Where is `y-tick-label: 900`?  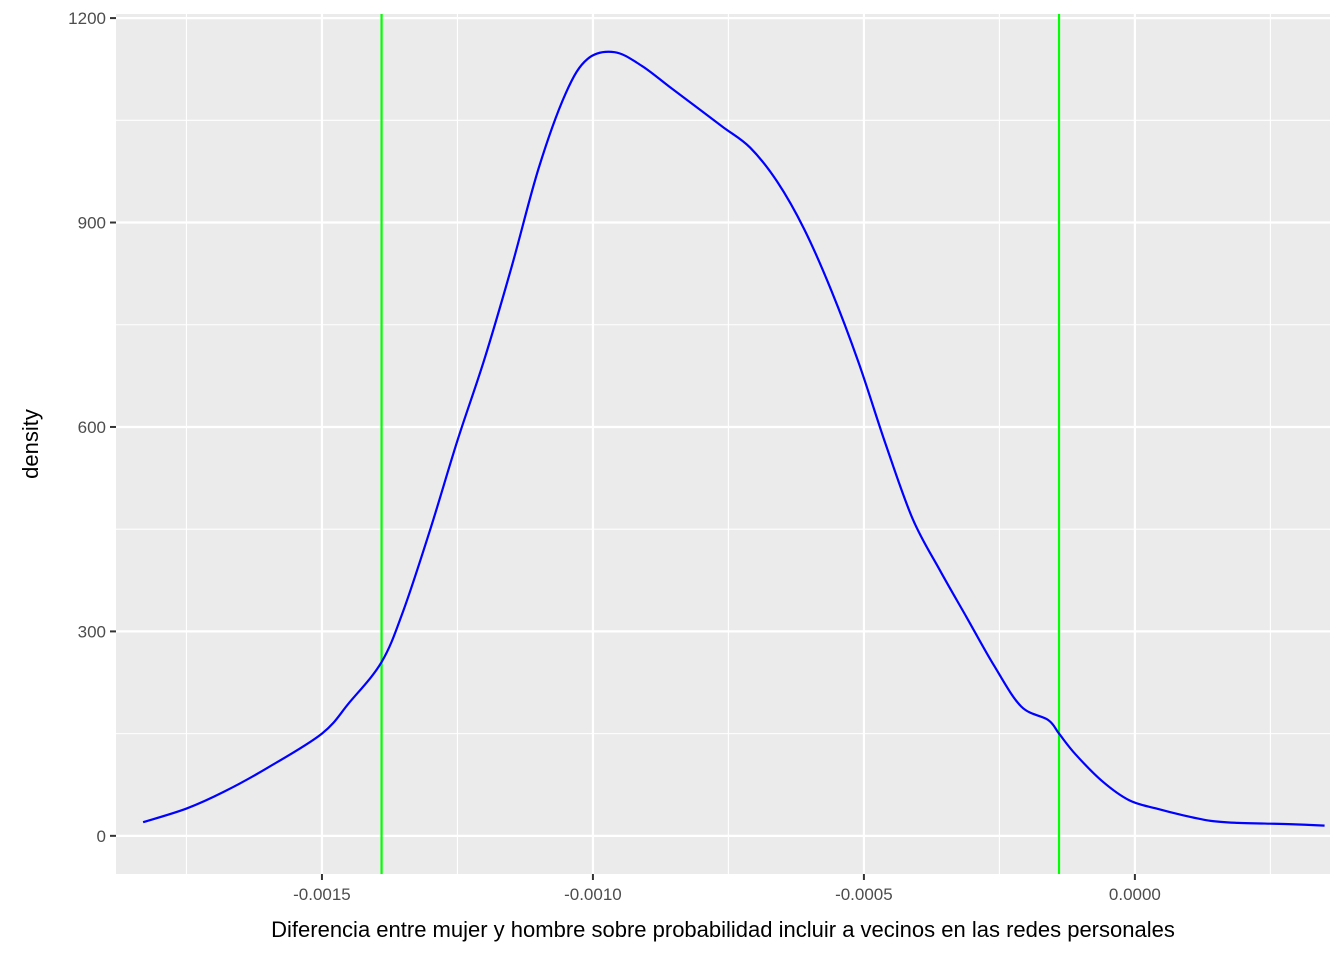 y-tick-label: 900 is located at coordinates (92, 223).